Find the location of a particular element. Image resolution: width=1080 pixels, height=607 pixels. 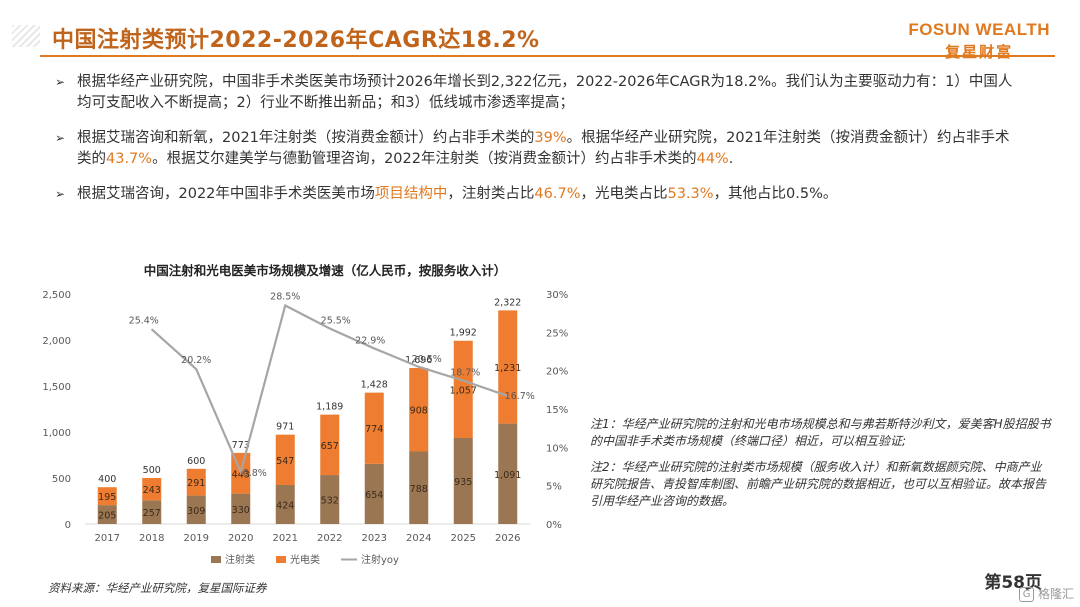

bar-label-photoelectric: 1,057 is located at coordinates (463, 390).